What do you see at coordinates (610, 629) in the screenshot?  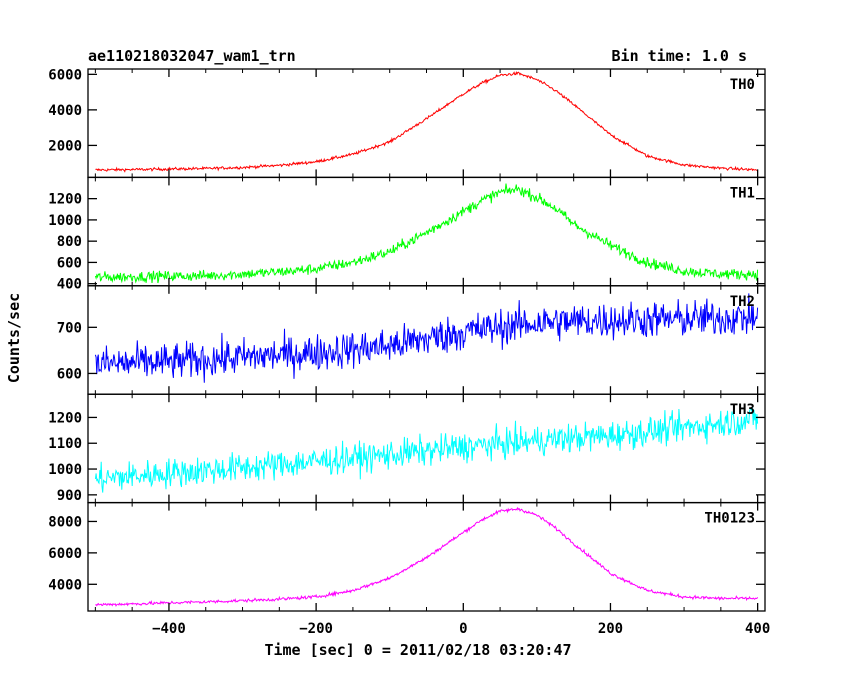 I see `x-tick-label: 200` at bounding box center [610, 629].